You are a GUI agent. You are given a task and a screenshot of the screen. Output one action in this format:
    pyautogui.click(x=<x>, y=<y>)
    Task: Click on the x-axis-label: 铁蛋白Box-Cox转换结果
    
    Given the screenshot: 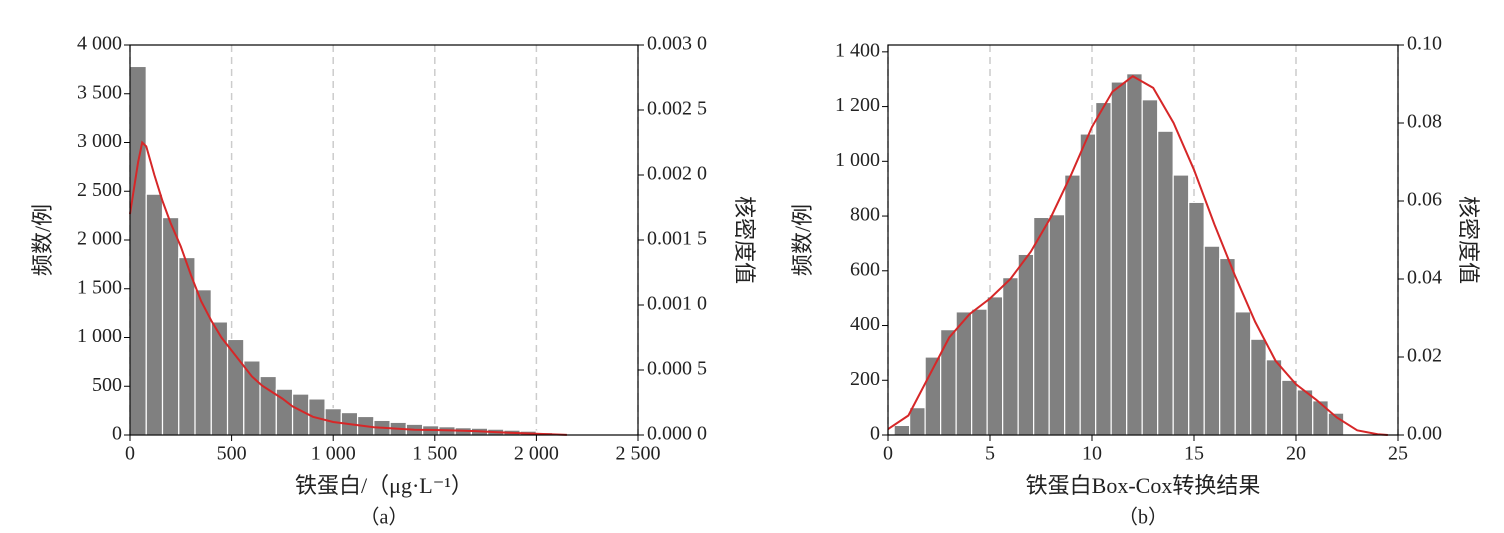 What is the action you would take?
    pyautogui.click(x=1143, y=485)
    